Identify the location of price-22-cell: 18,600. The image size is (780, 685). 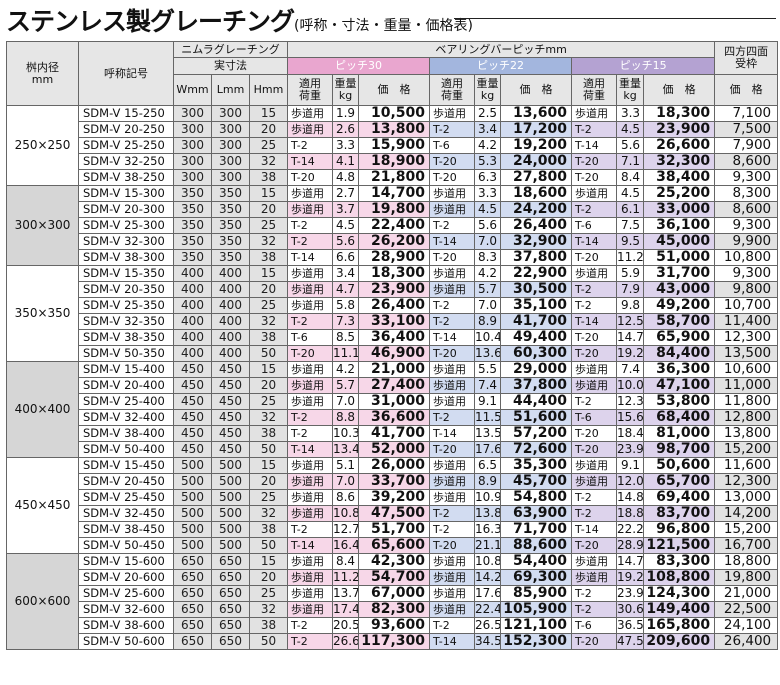
(536, 193).